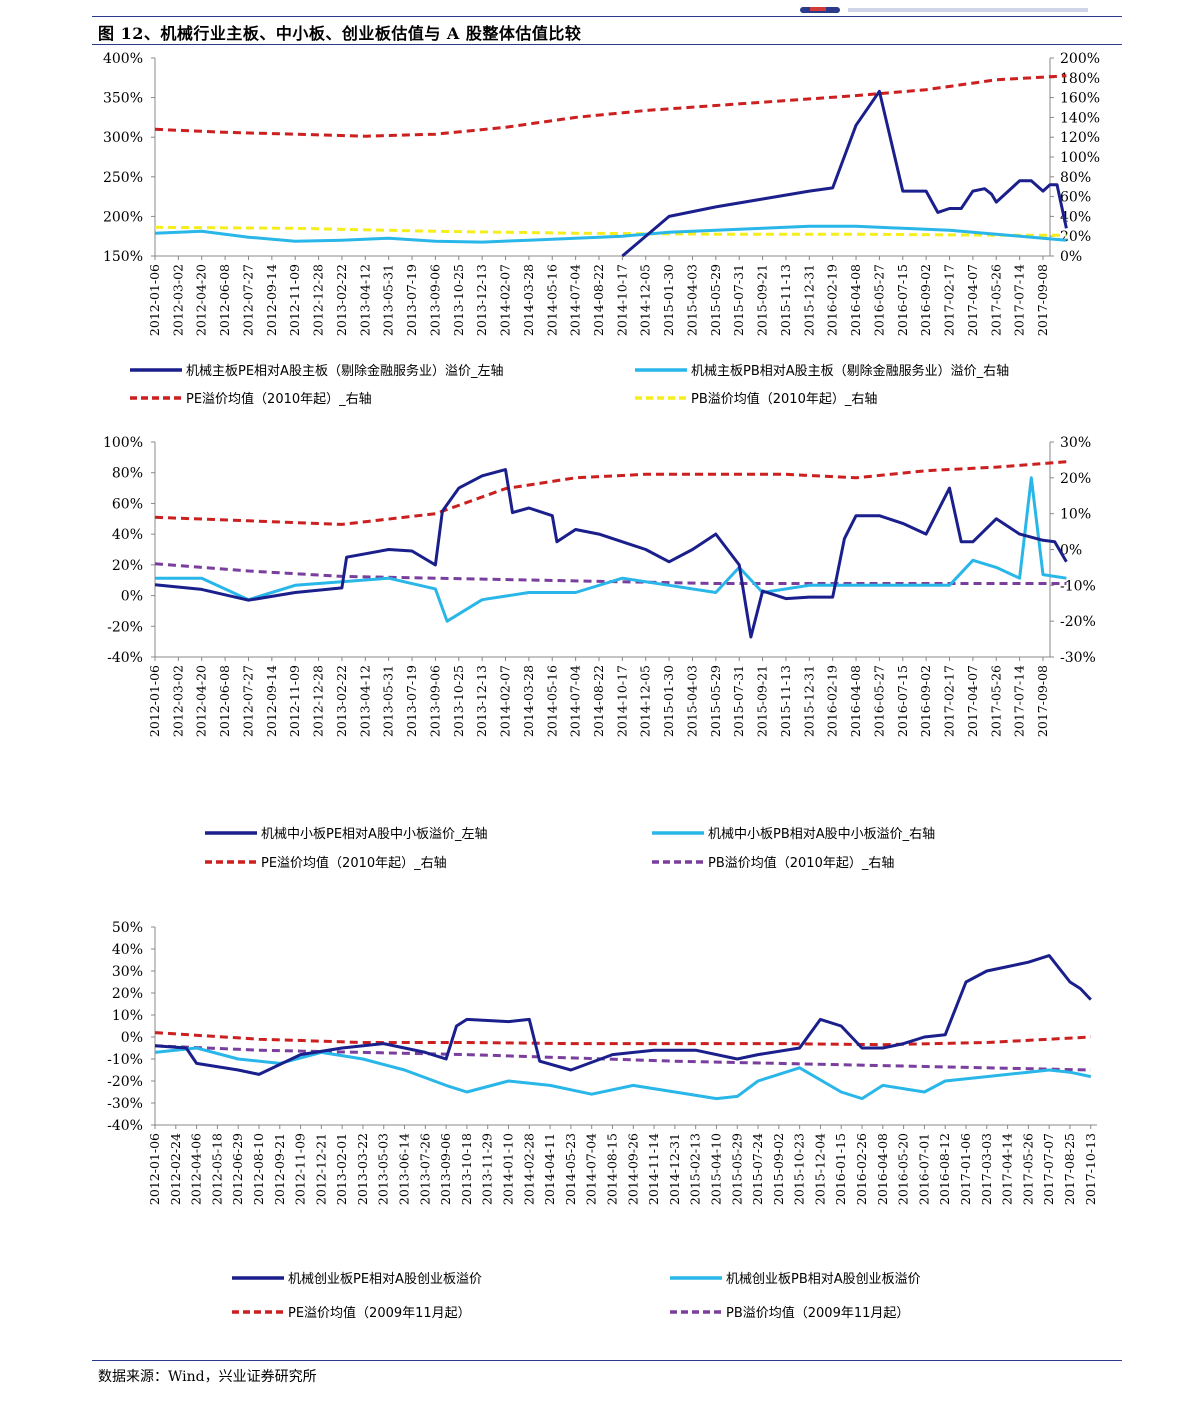 Image resolution: width=1191 pixels, height=1406 pixels. Describe the element at coordinates (1027, 1169) in the screenshot. I see `x-tick-label: 2017-05-26` at that location.